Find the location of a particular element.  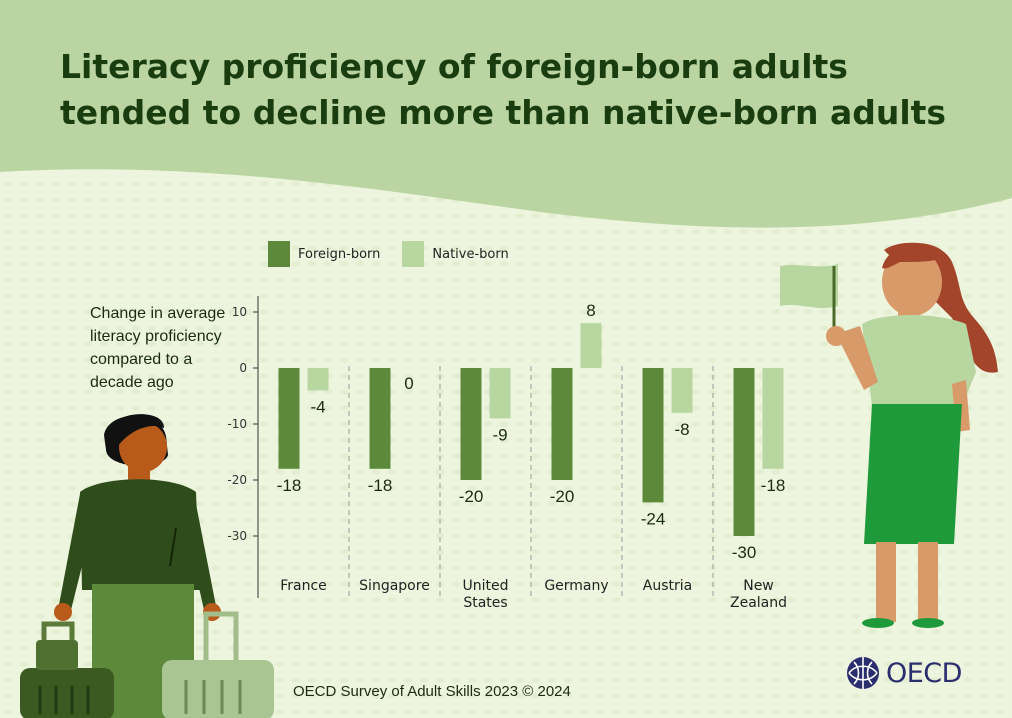

footer-source: OECD Survey of Adult Skills 2023 © 2024 is located at coordinates (432, 691).